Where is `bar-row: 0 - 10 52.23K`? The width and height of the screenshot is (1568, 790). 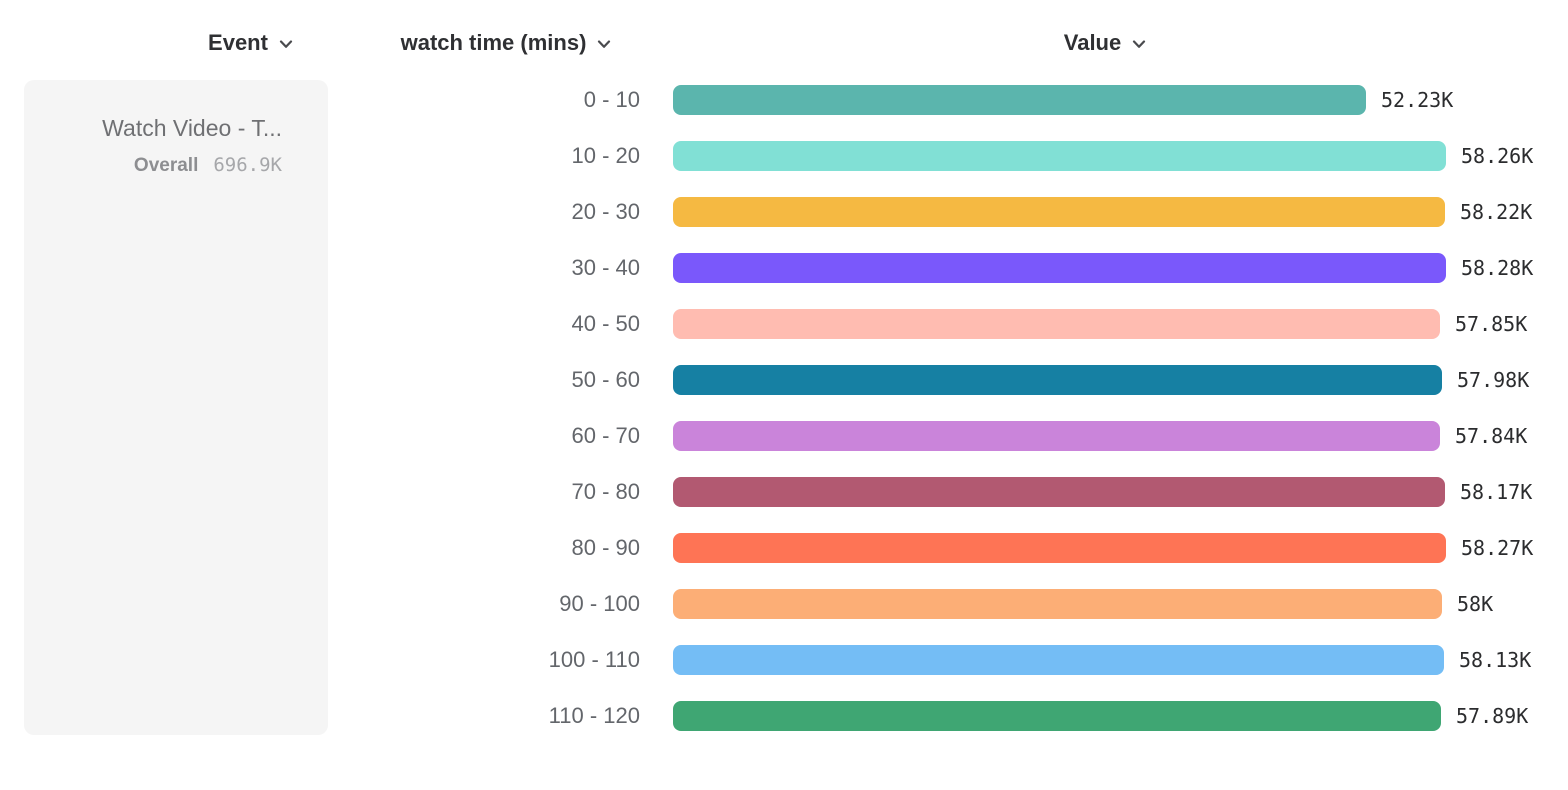
bar-row: 0 - 10 52.23K is located at coordinates (784, 100).